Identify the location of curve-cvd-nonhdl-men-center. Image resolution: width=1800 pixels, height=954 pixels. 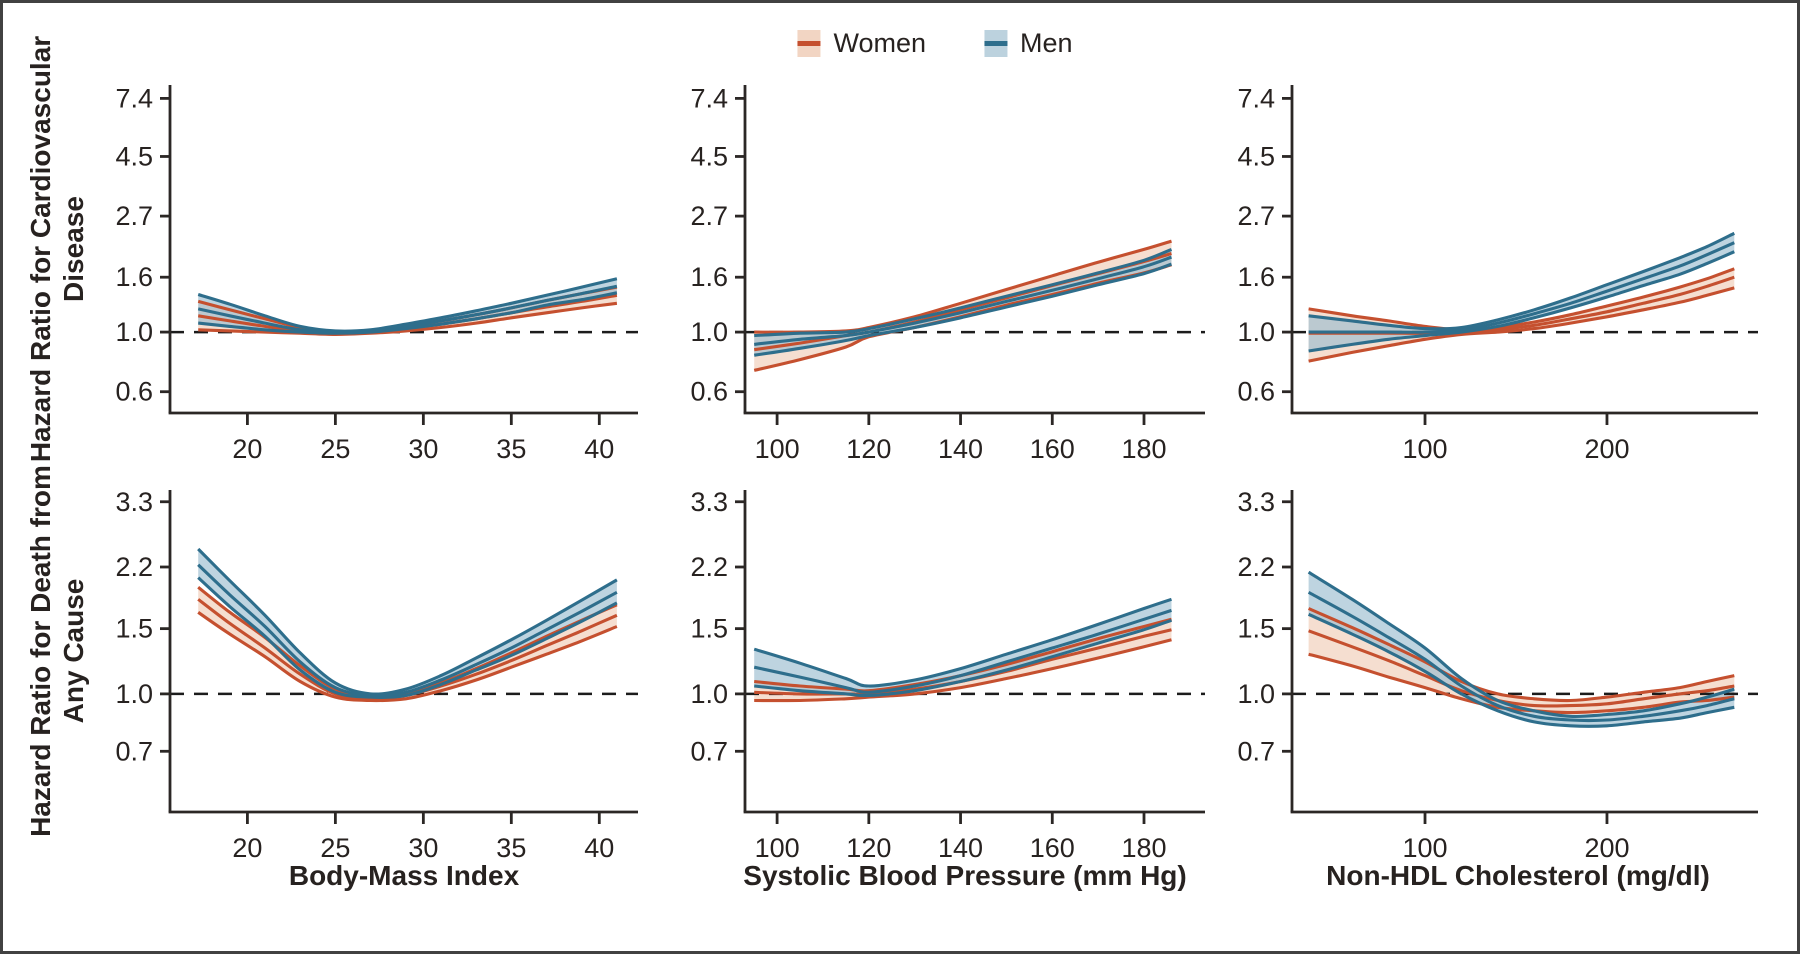
(1521, 287).